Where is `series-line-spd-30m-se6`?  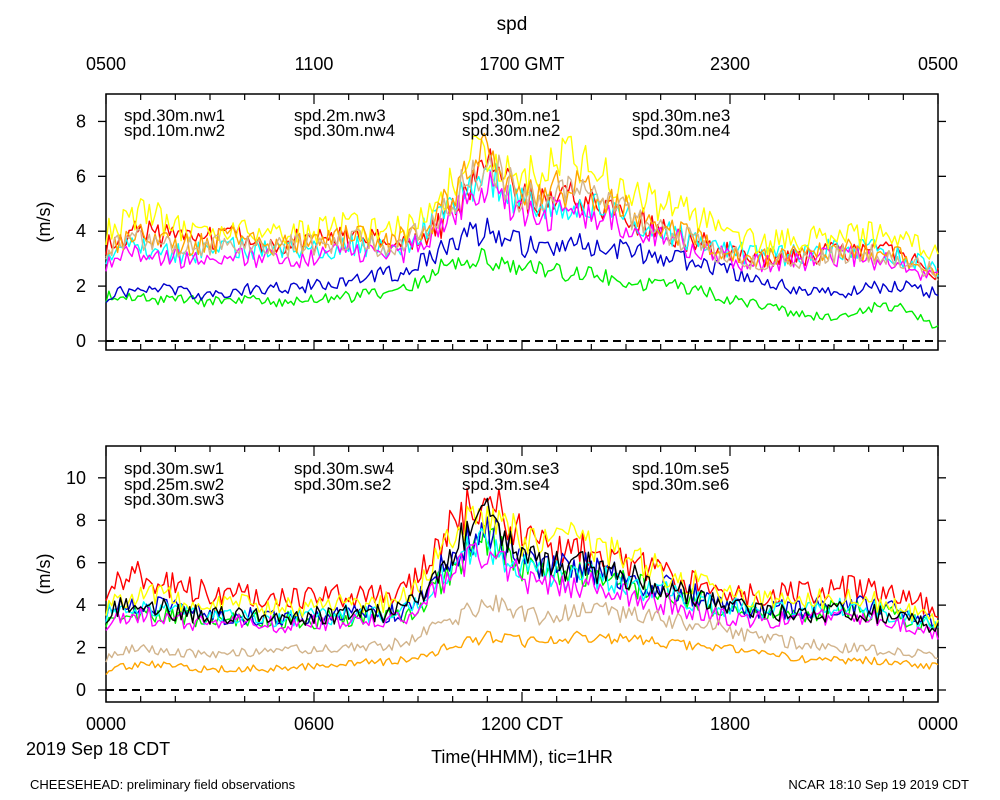 series-line-spd-30m-se6 is located at coordinates (522, 565).